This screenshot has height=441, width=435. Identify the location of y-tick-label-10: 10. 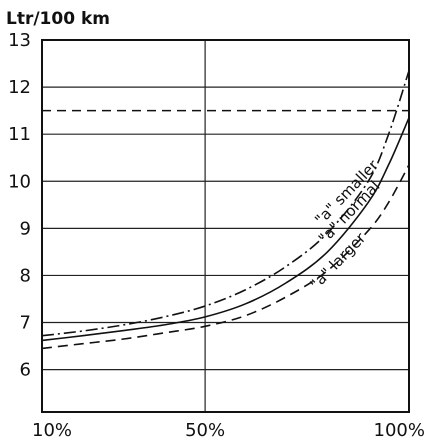
(19, 181).